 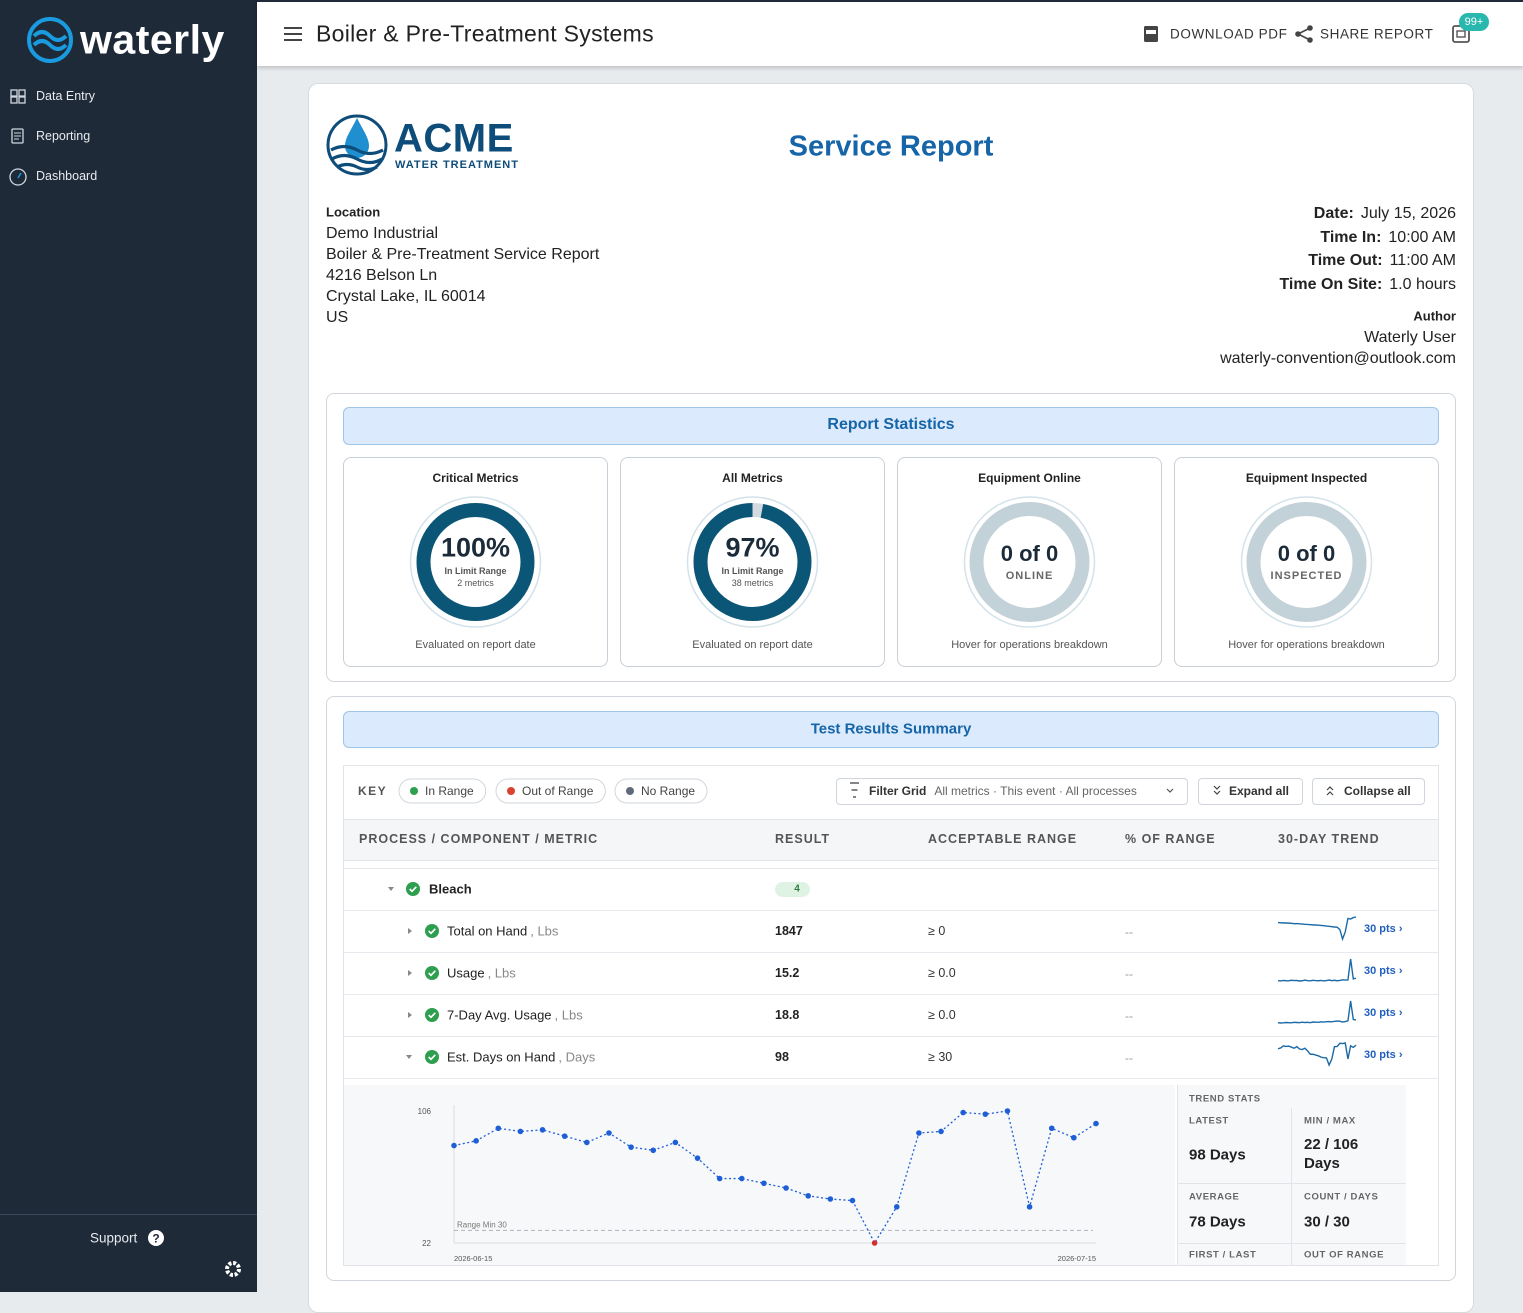 What do you see at coordinates (1377, 791) in the screenshot?
I see `collapse-all-button: Collapse all` at bounding box center [1377, 791].